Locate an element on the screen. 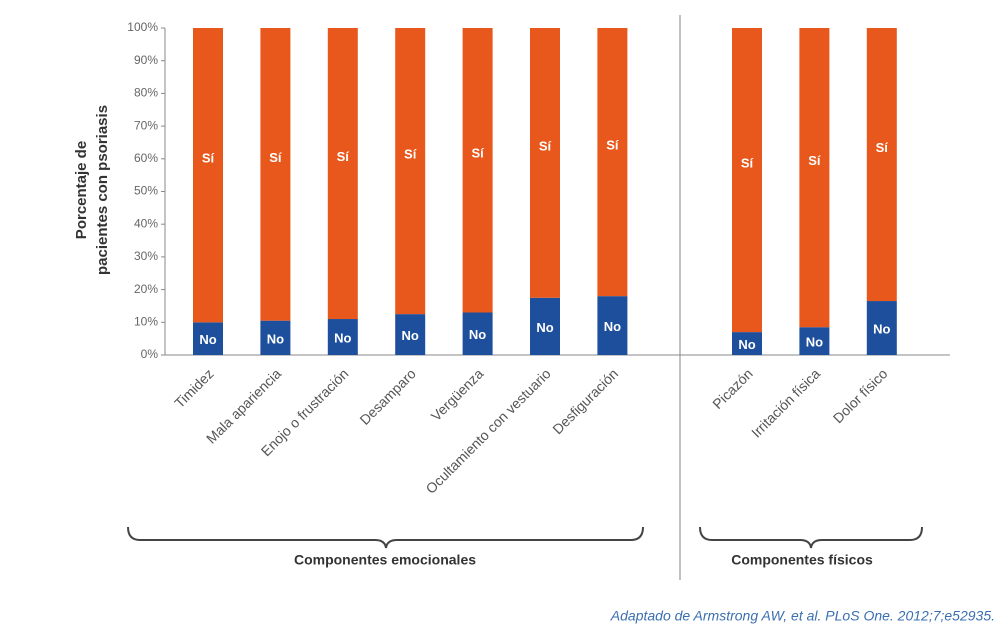  y-tick-label: 20% is located at coordinates (146, 289).